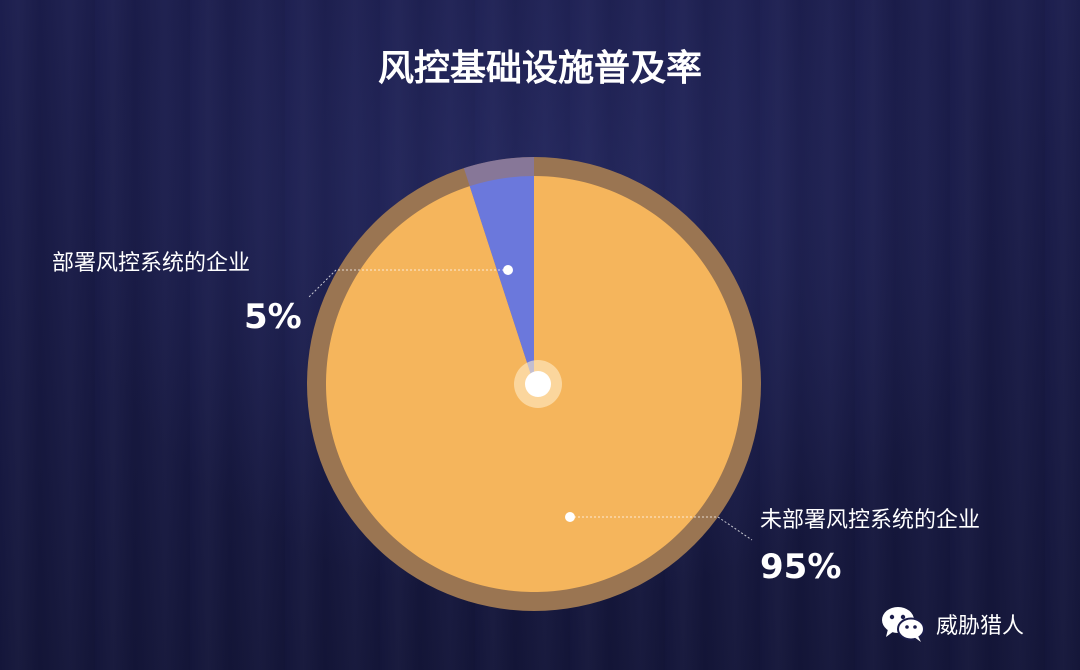  What do you see at coordinates (151, 263) in the screenshot?
I see `slice-label-deployed: 部署风控系统的企业` at bounding box center [151, 263].